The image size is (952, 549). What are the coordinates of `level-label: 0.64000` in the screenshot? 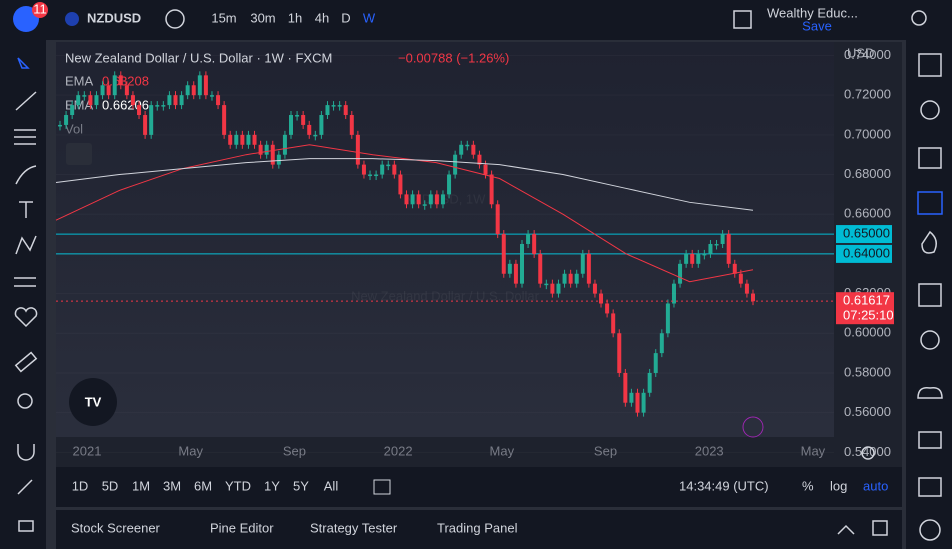 It's located at (866, 252).